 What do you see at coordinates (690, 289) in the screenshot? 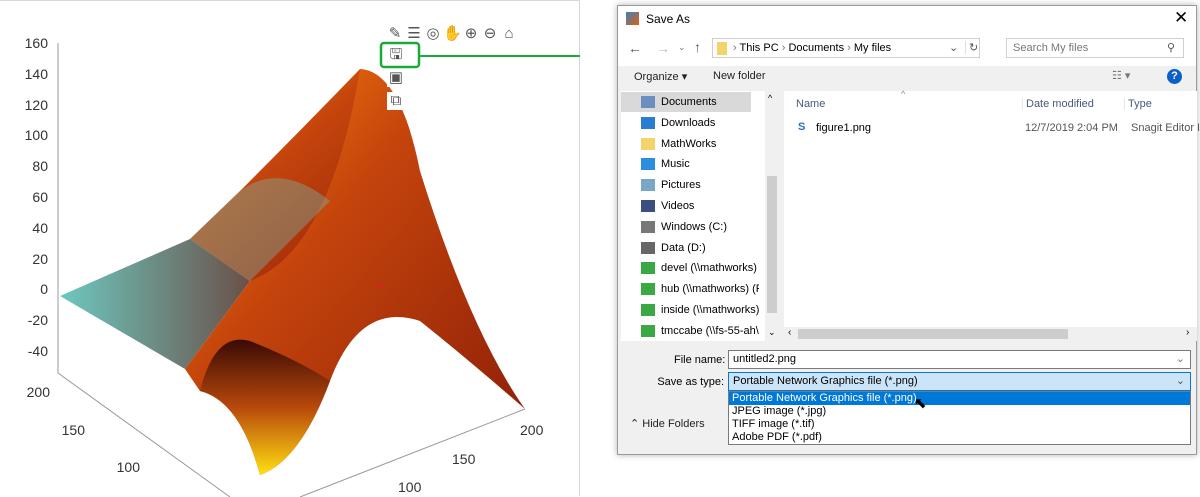
I see `nav-item: hub (\\mathworks) (F` at bounding box center [690, 289].